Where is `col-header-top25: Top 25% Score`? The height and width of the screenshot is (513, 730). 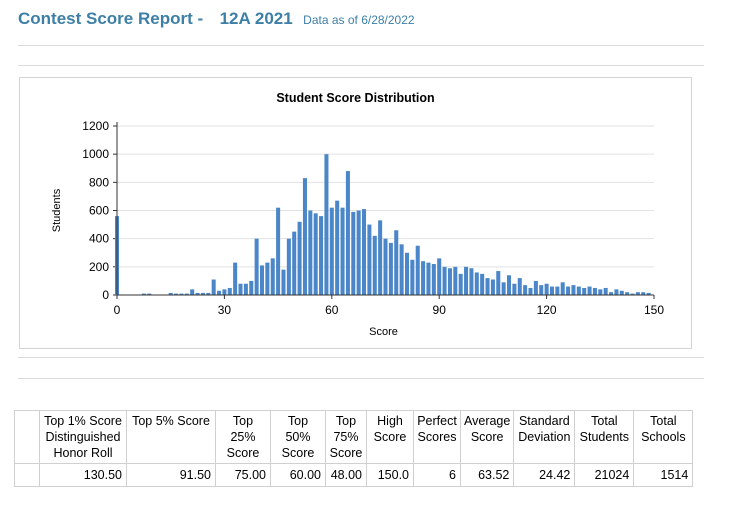 col-header-top25: Top 25% Score is located at coordinates (243, 437).